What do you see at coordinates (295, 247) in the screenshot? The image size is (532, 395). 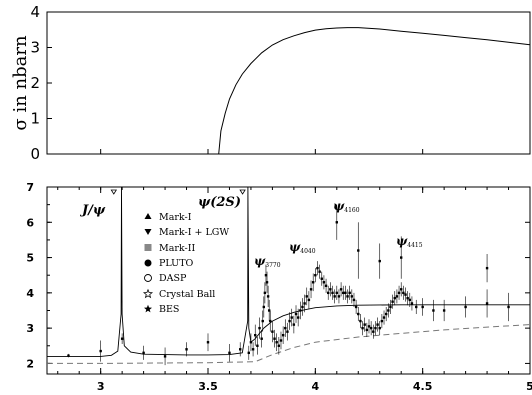 I see `psi4040-main: ψ` at bounding box center [295, 247].